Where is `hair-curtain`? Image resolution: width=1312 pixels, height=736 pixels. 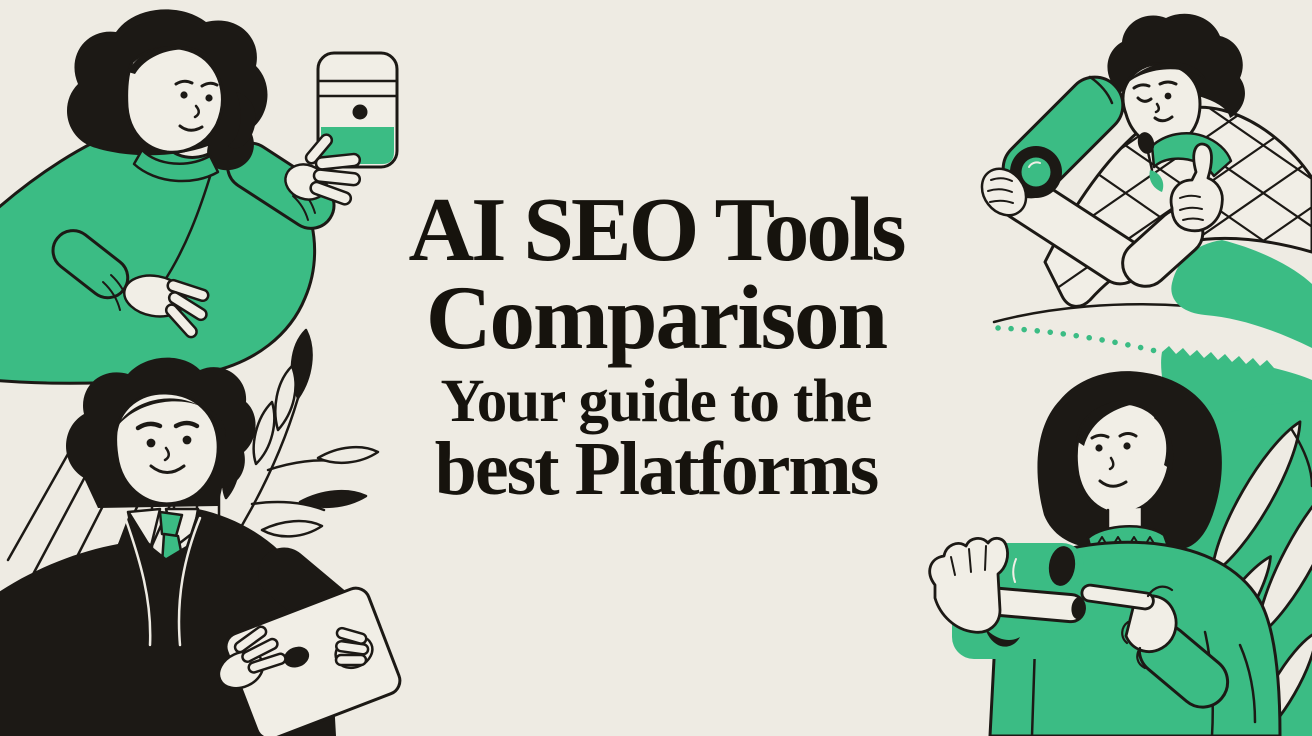 hair-curtain is located at coordinates (1164, 442).